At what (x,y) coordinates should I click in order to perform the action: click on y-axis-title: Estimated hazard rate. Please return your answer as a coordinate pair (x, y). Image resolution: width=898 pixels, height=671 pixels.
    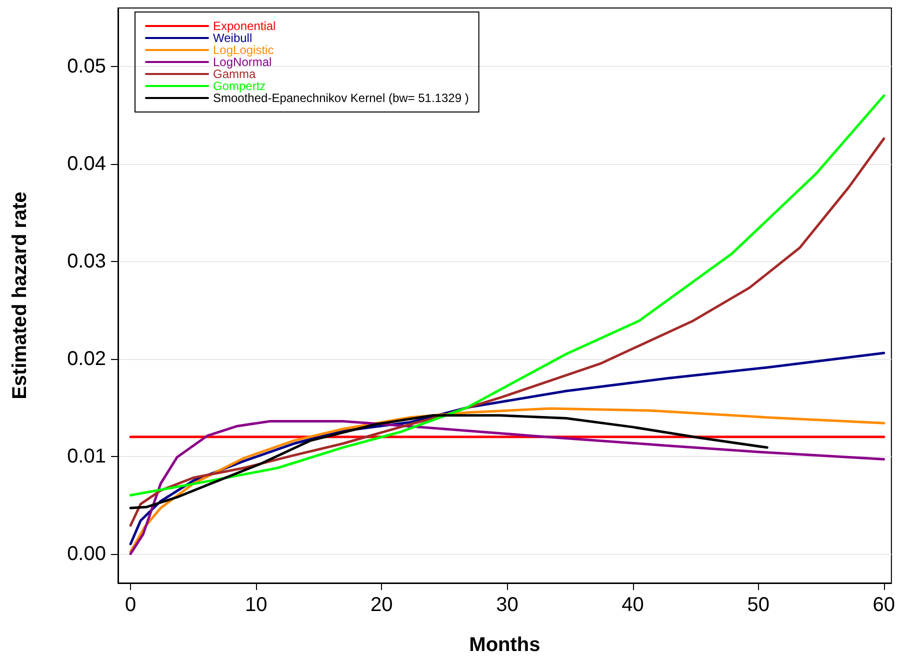
    Looking at the image, I should click on (20, 296).